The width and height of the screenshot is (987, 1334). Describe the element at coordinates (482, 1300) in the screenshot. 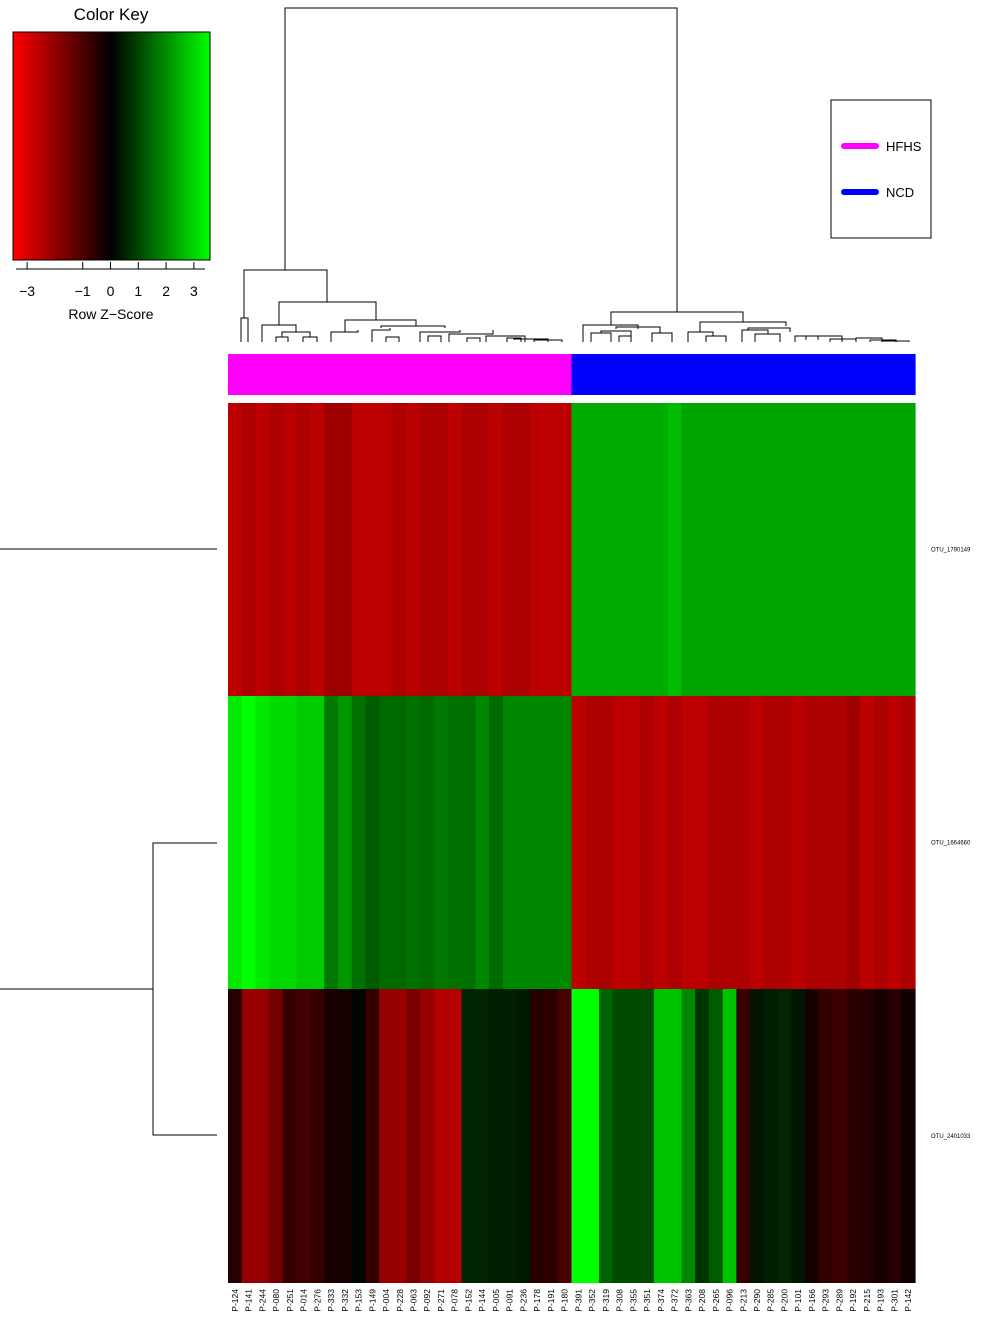

I see `column-label: P-144` at that location.